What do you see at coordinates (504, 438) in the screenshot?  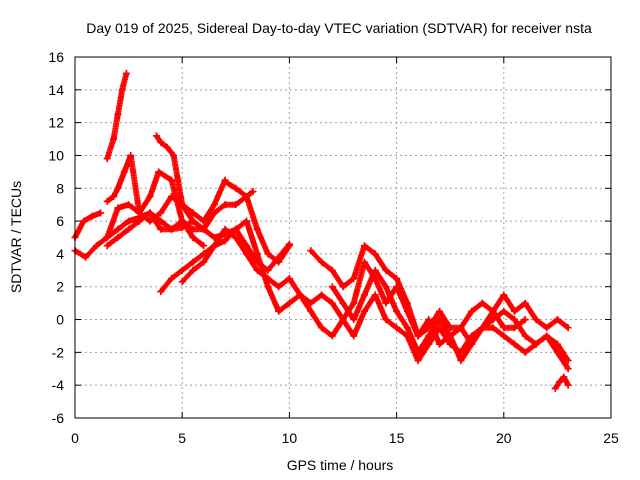 I see `x-tick-label: 20` at bounding box center [504, 438].